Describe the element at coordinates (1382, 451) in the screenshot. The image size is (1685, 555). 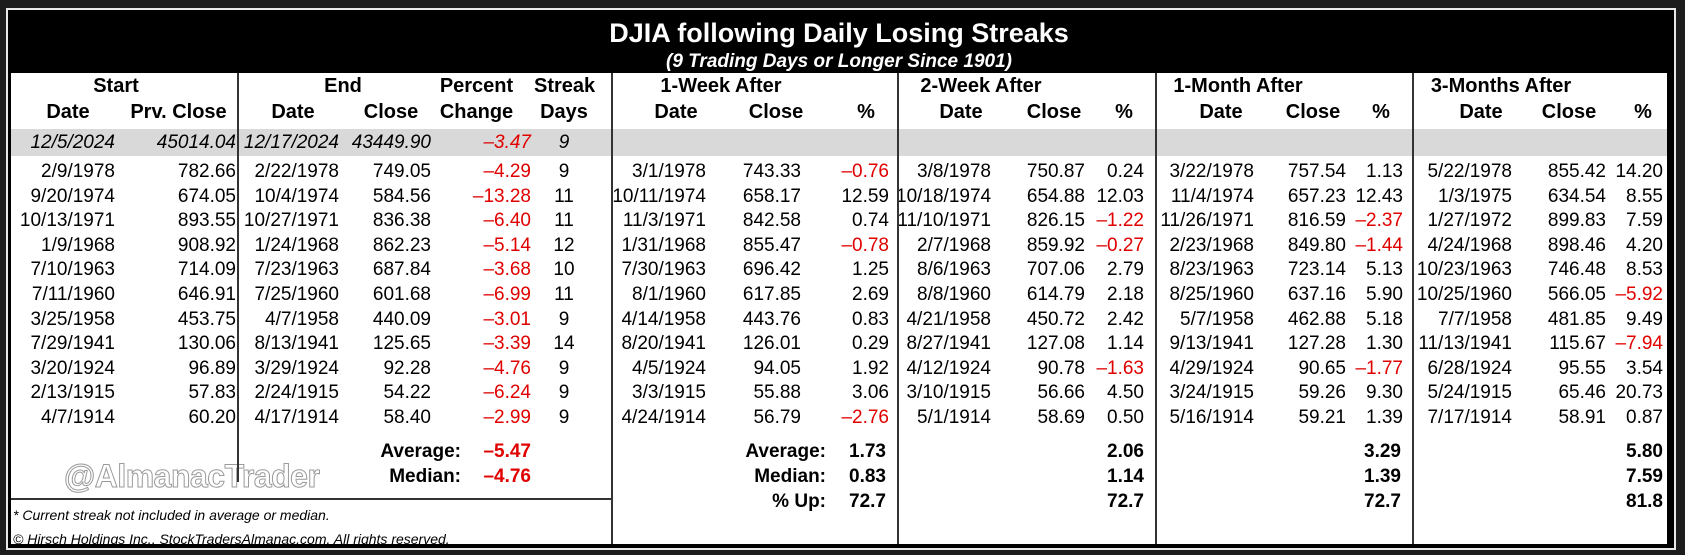
I see `average-1m: 3.29` at that location.